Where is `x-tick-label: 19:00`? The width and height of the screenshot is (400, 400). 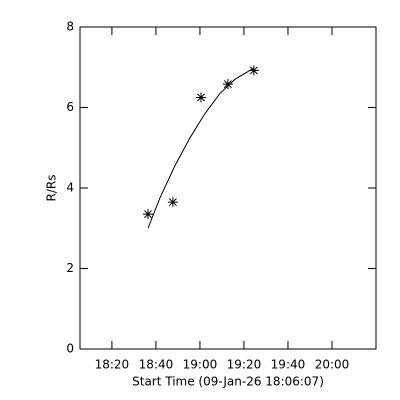
x-tick-label: 19:00 is located at coordinates (200, 365).